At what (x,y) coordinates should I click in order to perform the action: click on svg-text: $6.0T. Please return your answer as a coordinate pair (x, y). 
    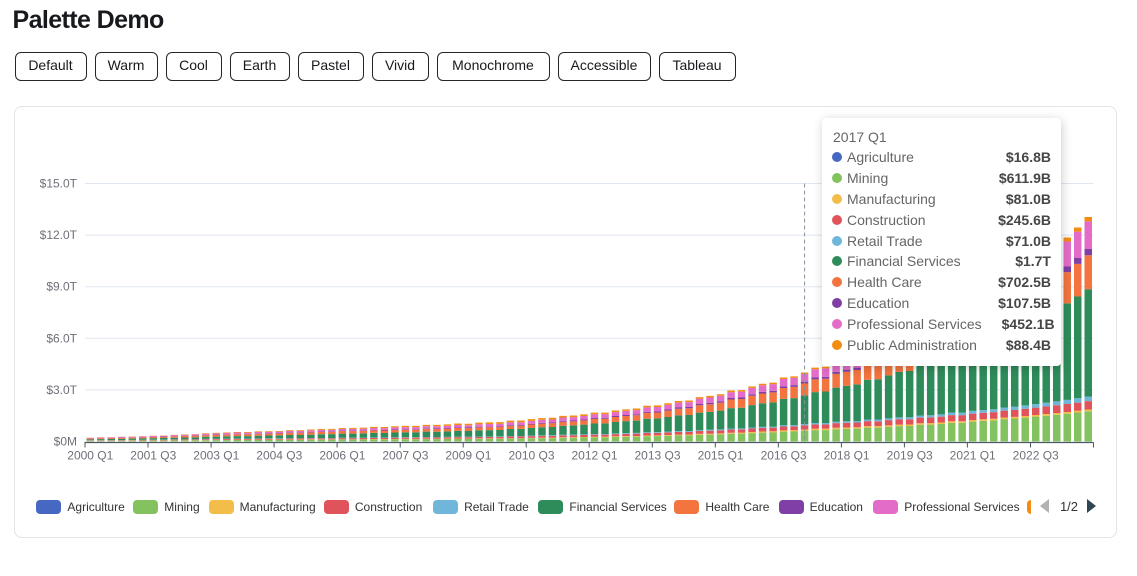
    Looking at the image, I should click on (61, 338).